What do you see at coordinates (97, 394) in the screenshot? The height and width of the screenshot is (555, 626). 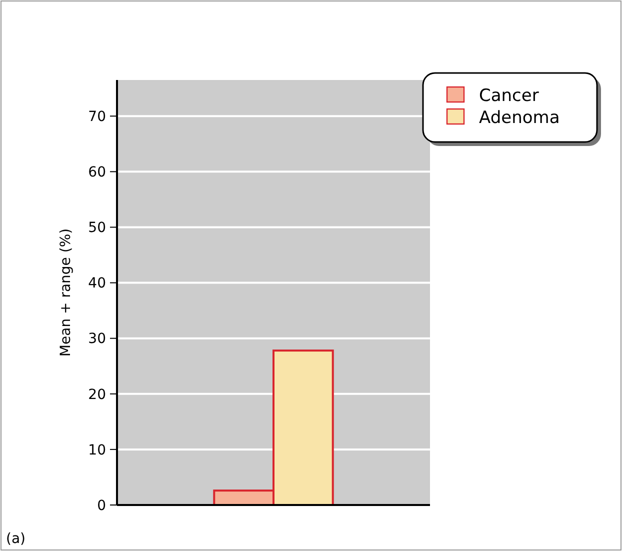 I see `y-tick-label: 20` at bounding box center [97, 394].